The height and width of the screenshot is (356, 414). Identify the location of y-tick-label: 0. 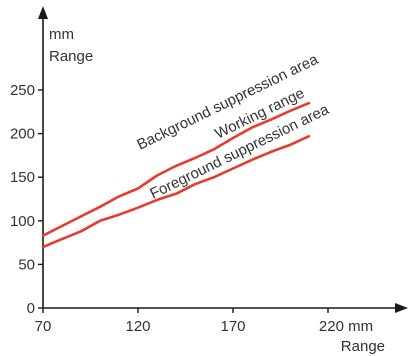
(31, 308).